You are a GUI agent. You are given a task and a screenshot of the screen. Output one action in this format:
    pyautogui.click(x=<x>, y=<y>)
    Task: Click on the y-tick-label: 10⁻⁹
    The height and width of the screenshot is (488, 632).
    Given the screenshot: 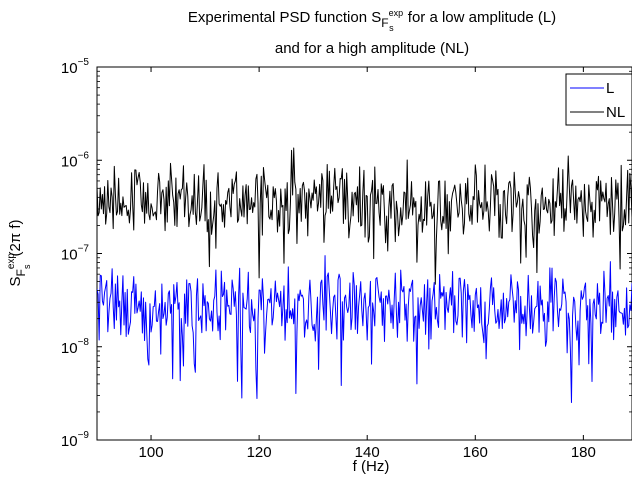 What is the action you would take?
    pyautogui.click(x=75, y=440)
    